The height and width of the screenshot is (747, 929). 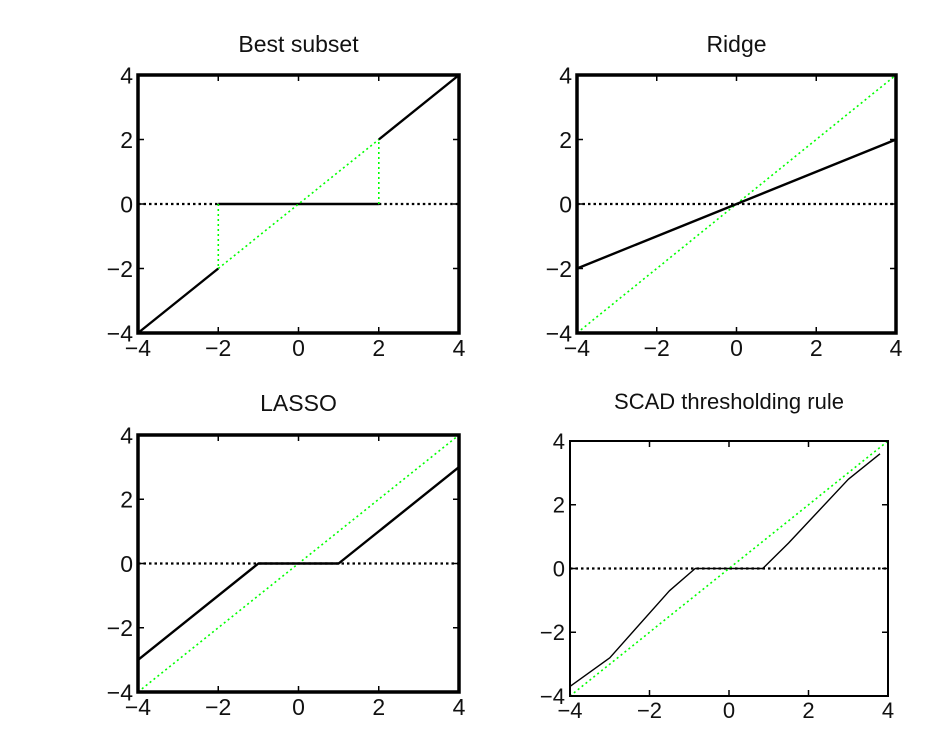 I want to click on chart-title: LASSO, so click(x=298, y=403).